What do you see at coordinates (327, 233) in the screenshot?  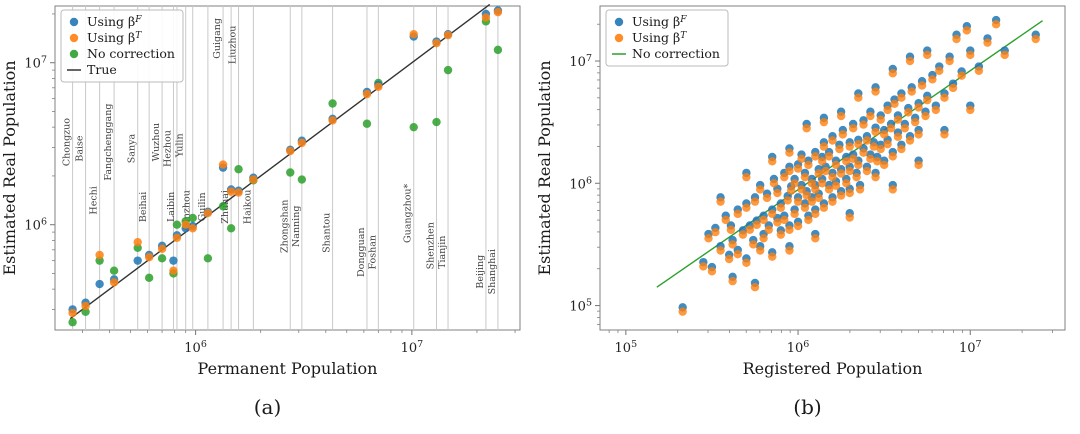 I see `city-label: Shantou` at bounding box center [327, 233].